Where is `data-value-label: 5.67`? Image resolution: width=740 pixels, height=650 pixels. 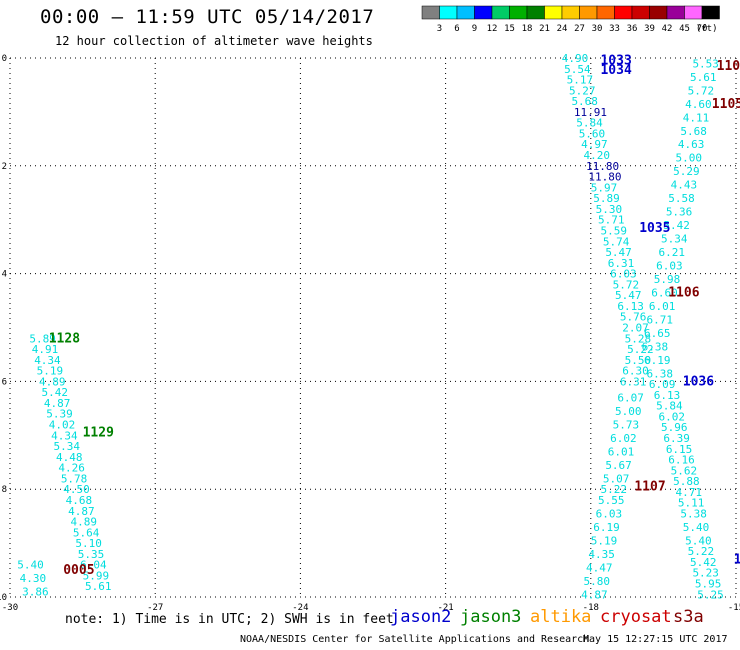 data-value-label: 5.67 is located at coordinates (618, 465).